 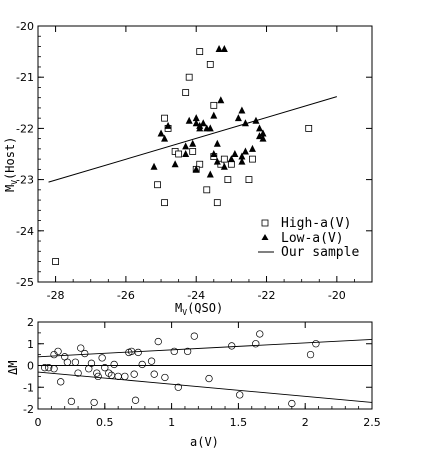 I want to click on top-y-tick-label: -21, so click(x=25, y=77).